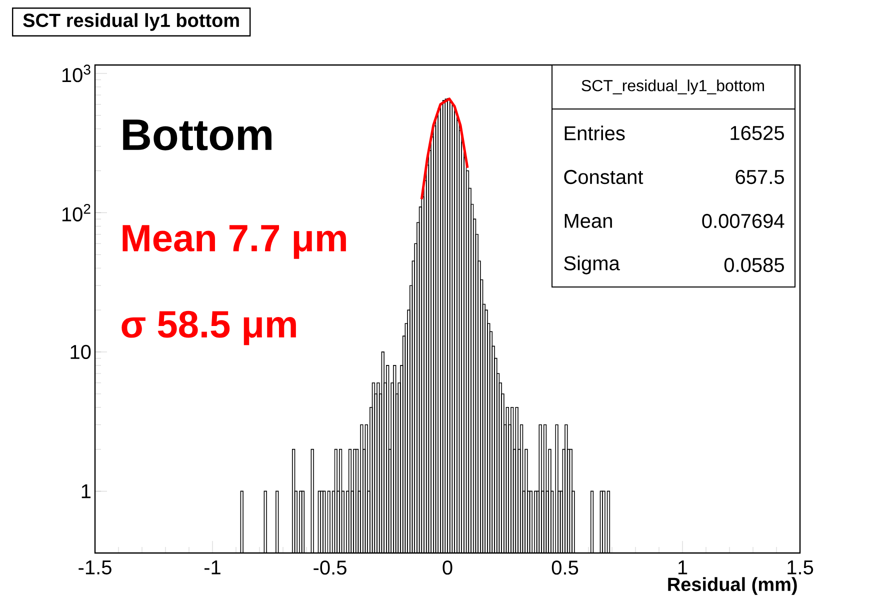 This screenshot has height=598, width=877. I want to click on x-tick-label: -1.5, so click(95, 567).